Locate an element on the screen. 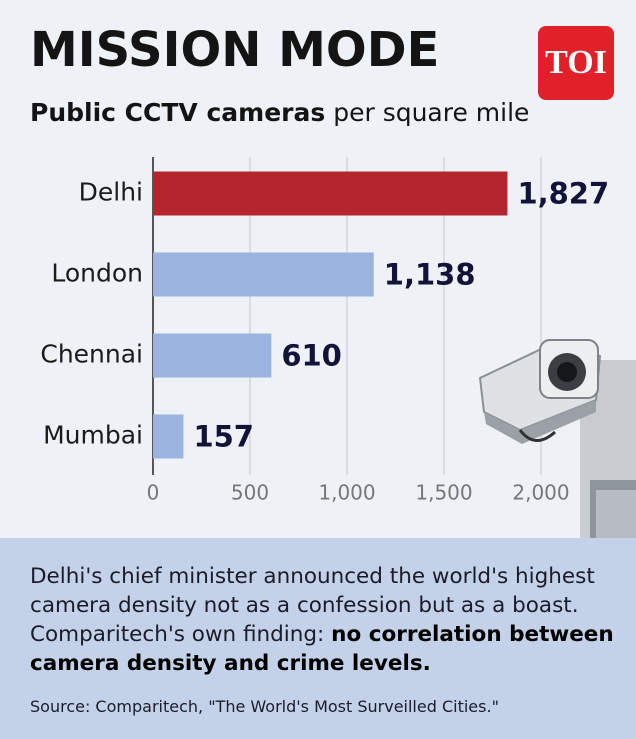 The height and width of the screenshot is (739, 636). x-tick-label: 2,000 is located at coordinates (540, 493).